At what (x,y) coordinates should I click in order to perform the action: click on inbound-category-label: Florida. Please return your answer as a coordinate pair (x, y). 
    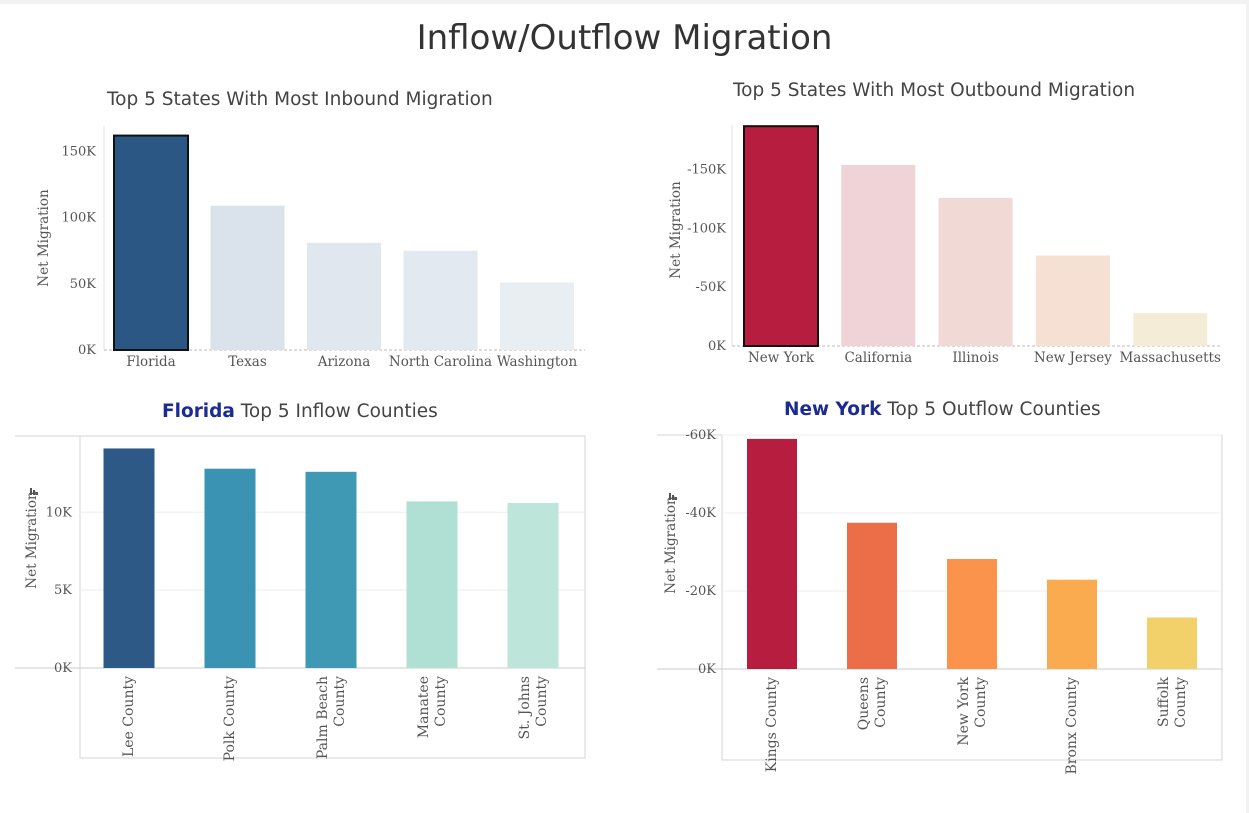
    Looking at the image, I should click on (150, 362).